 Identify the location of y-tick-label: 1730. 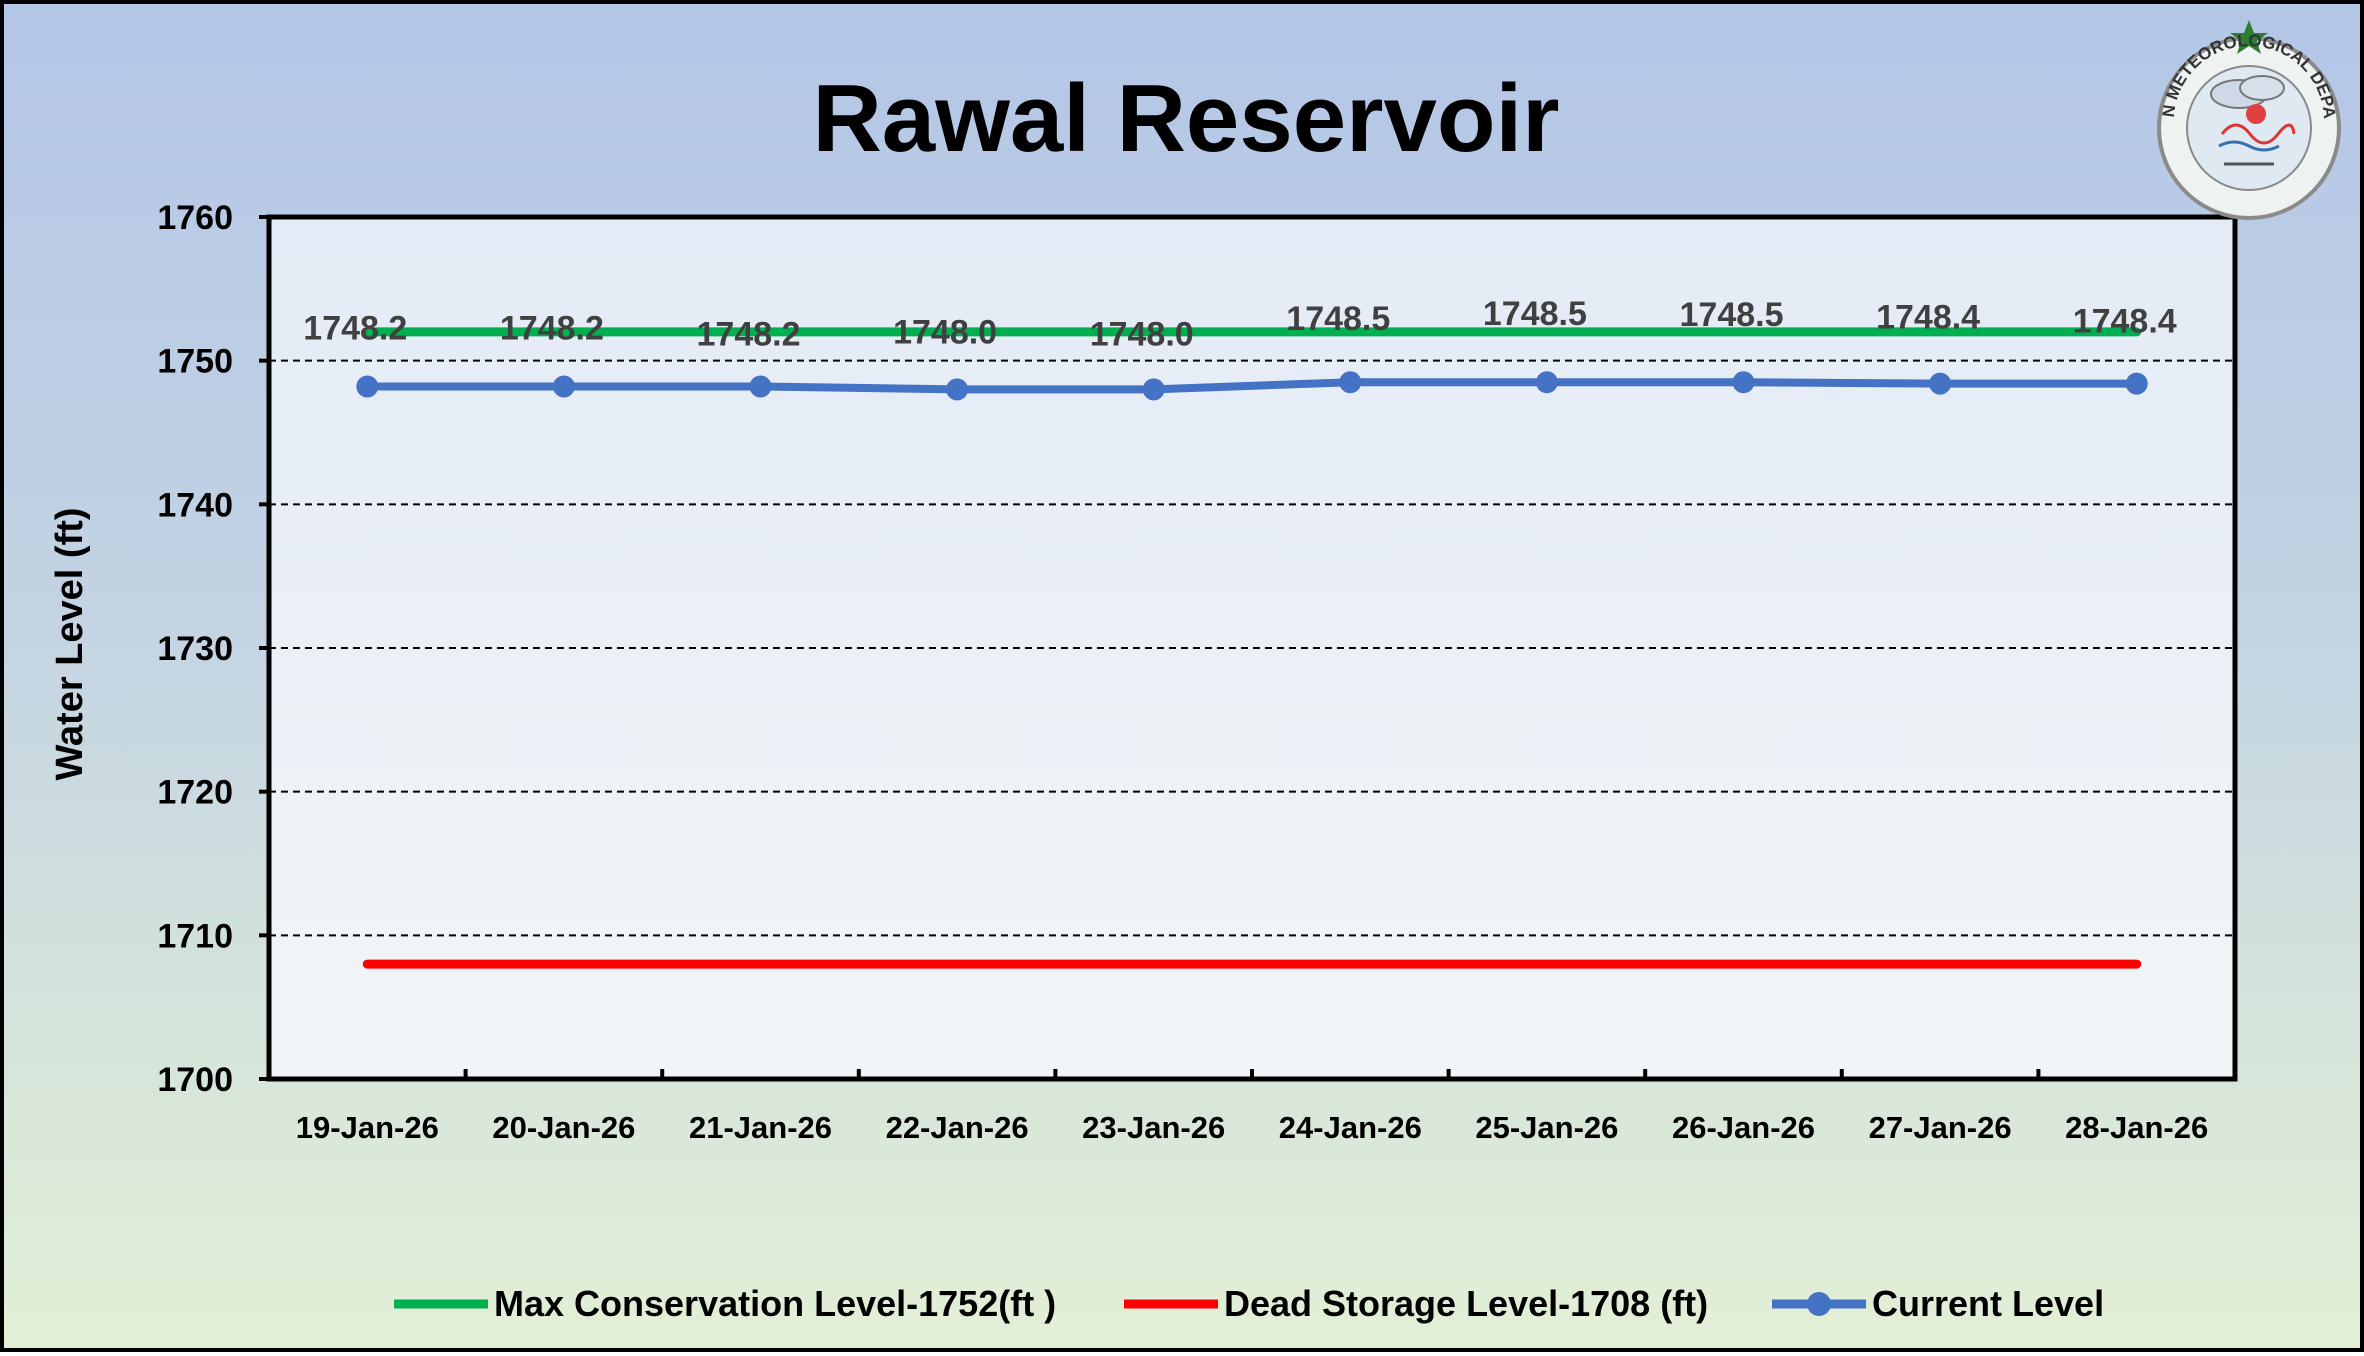
(195, 649).